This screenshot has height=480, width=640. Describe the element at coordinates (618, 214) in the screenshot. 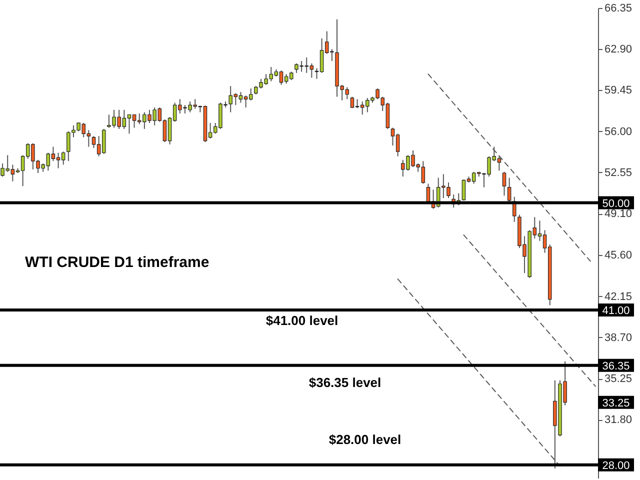

I see `y-tick-label: 49.10` at that location.